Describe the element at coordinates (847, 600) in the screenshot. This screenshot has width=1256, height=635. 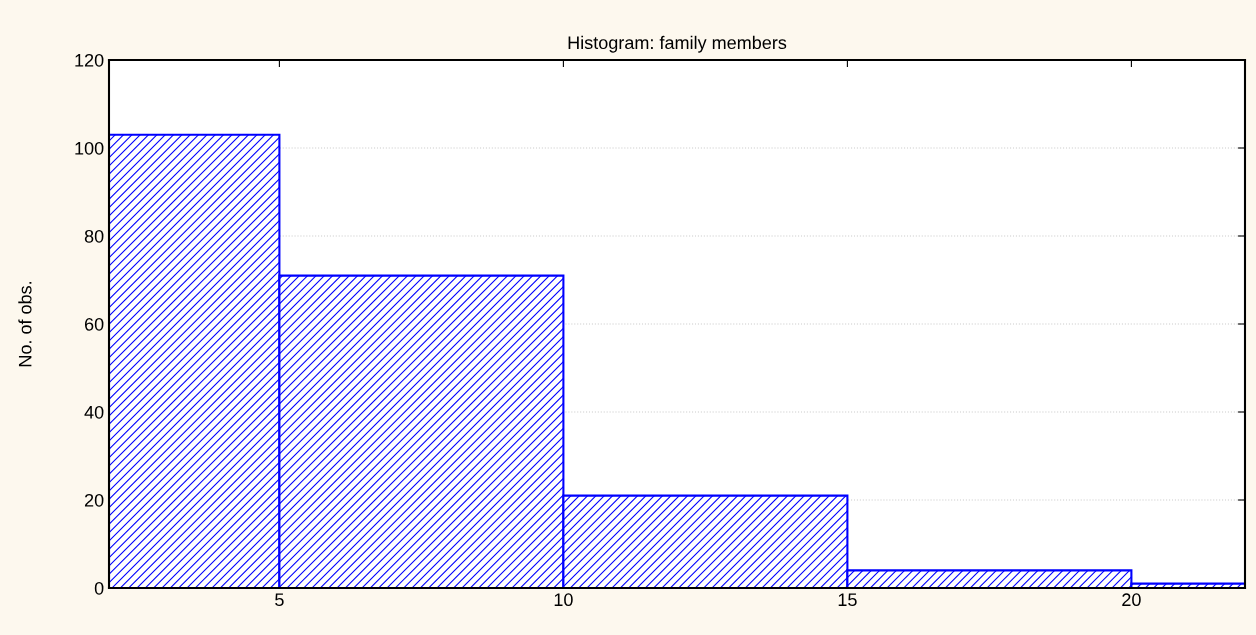
I see `x-tick-label: 15` at that location.